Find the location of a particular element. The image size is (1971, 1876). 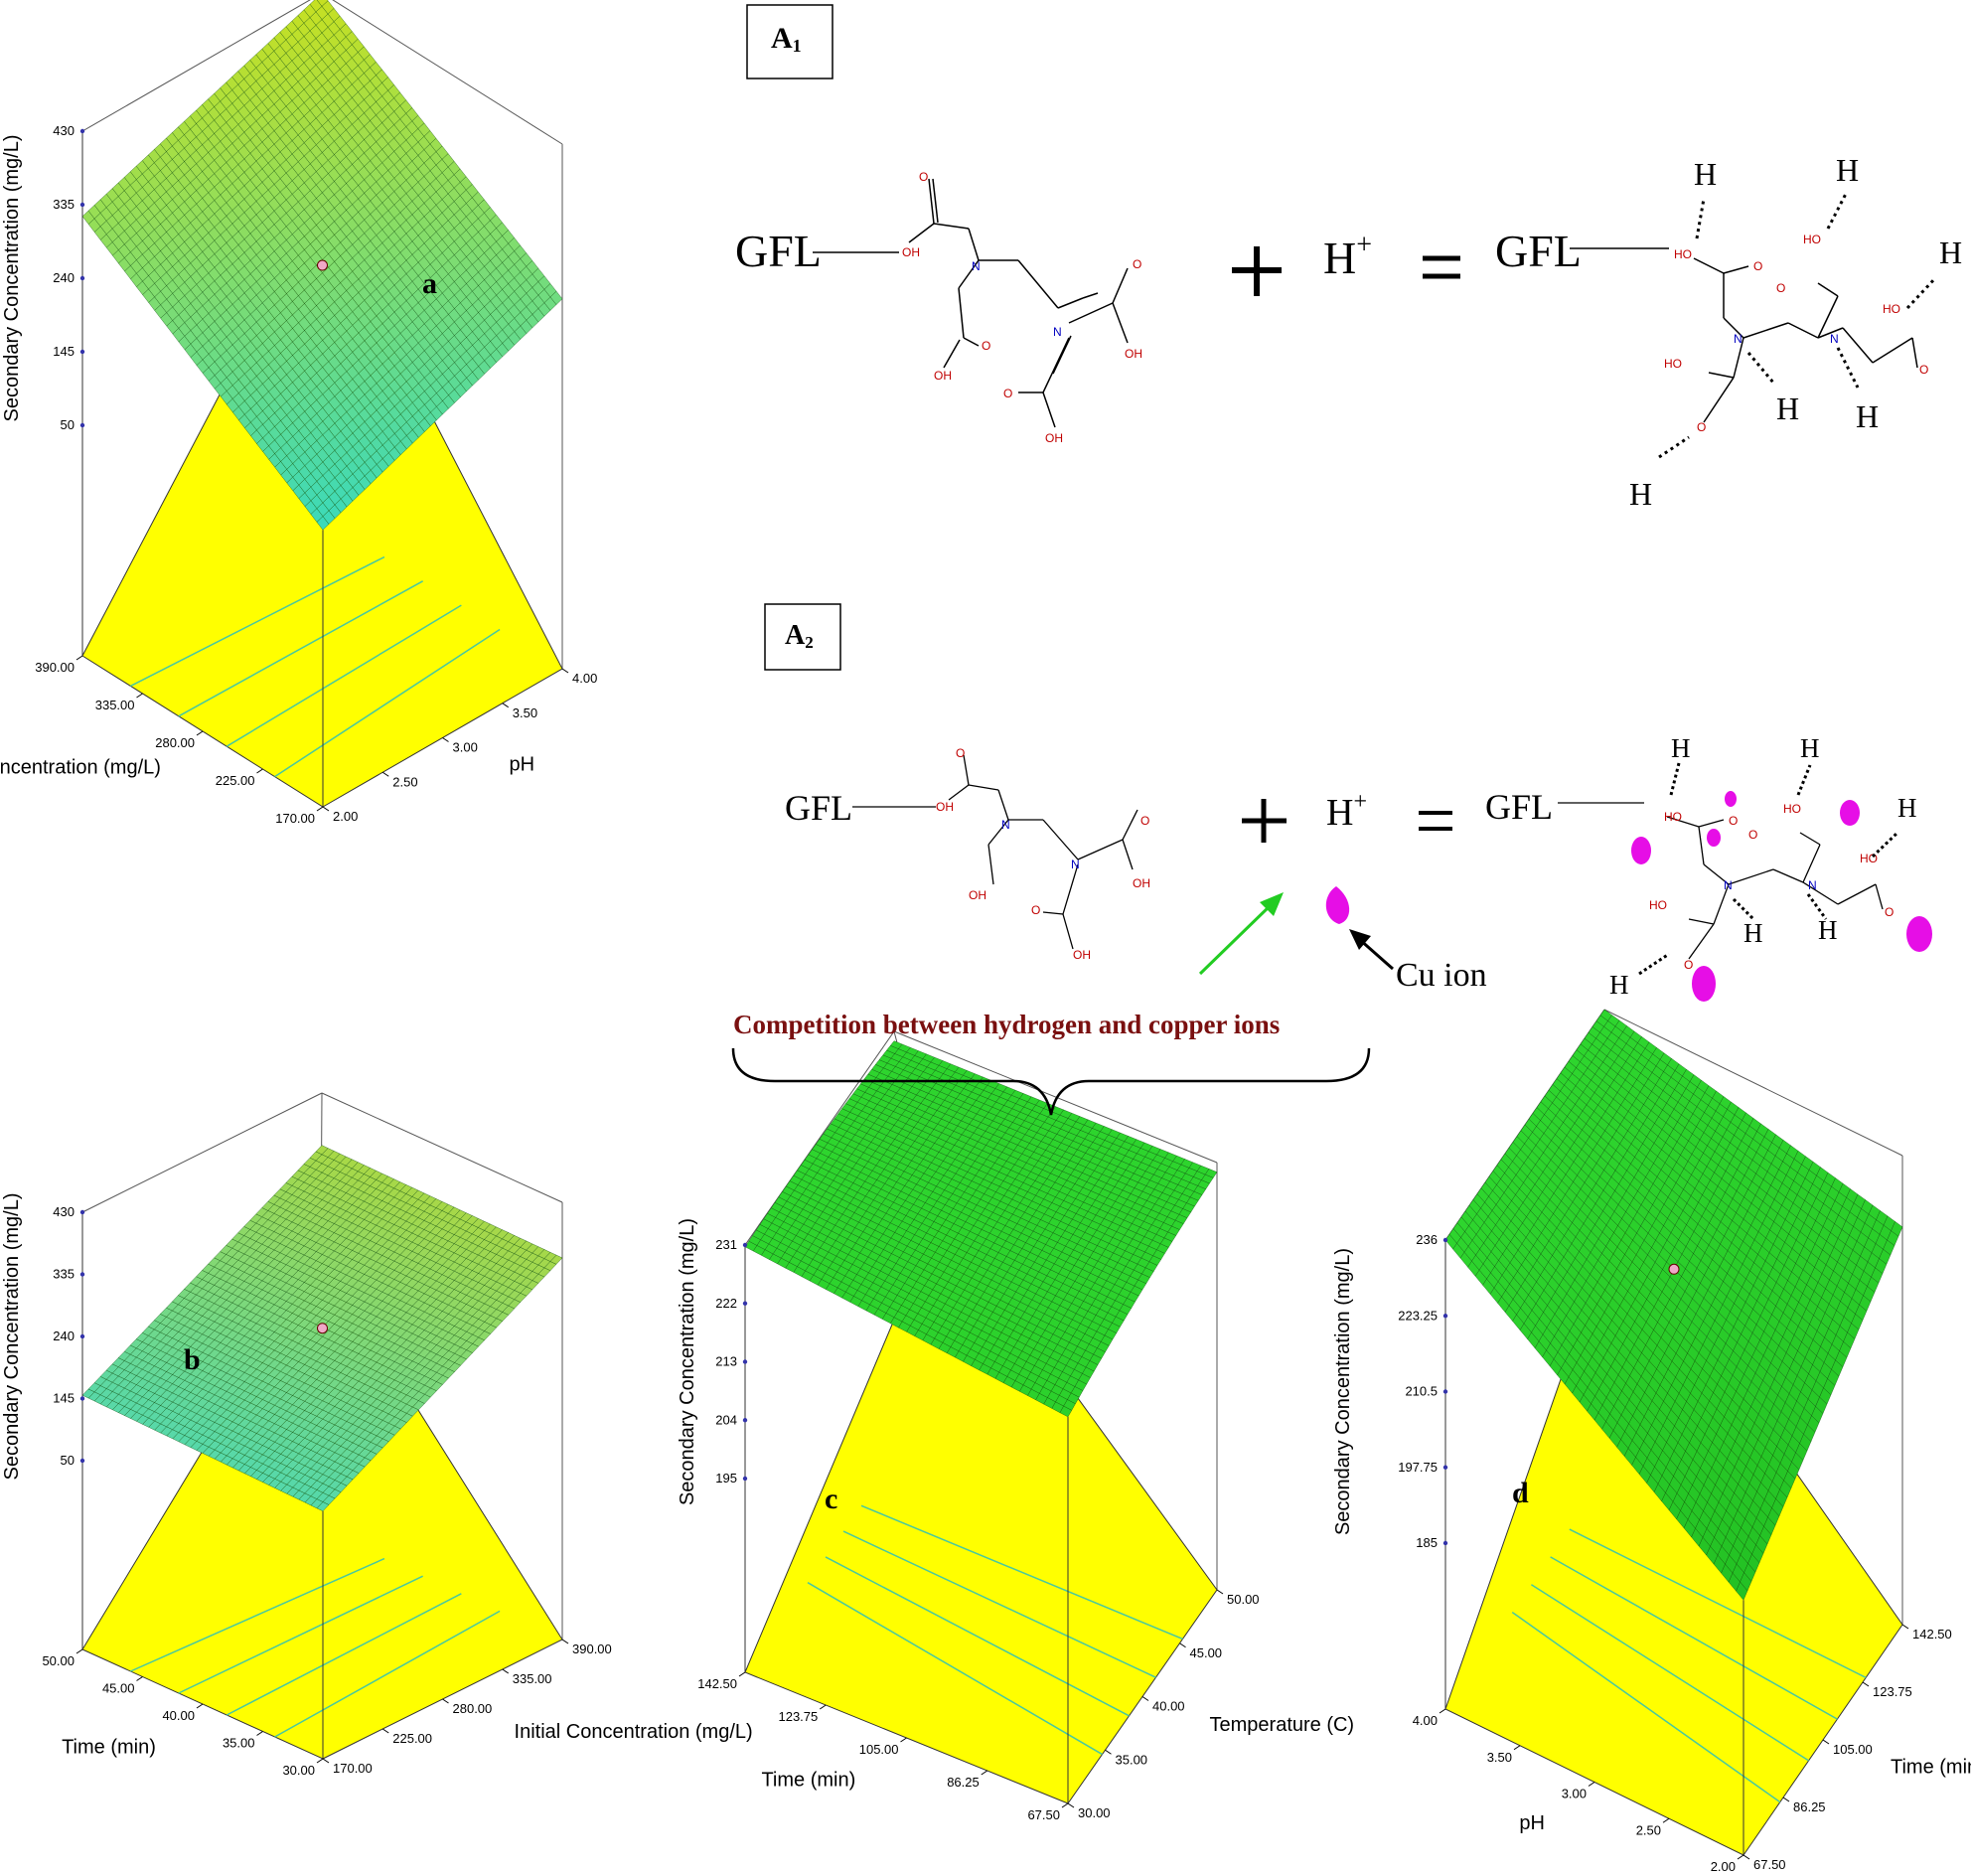

y-axis-label: Time (min) is located at coordinates (109, 1748).